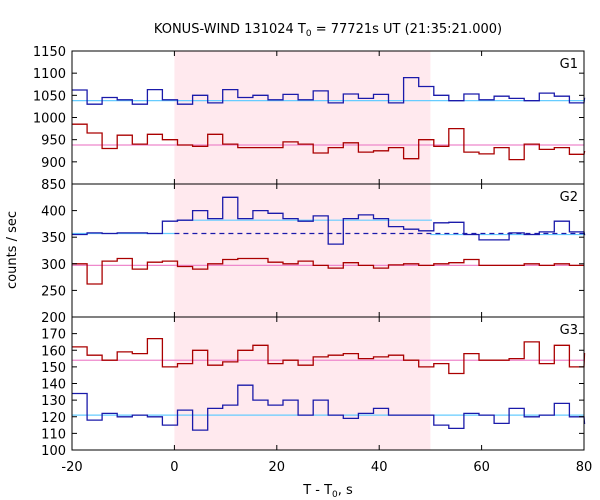  What do you see at coordinates (53, 401) in the screenshot?
I see `panel-g3-y-tick-label: 130` at bounding box center [53, 401].